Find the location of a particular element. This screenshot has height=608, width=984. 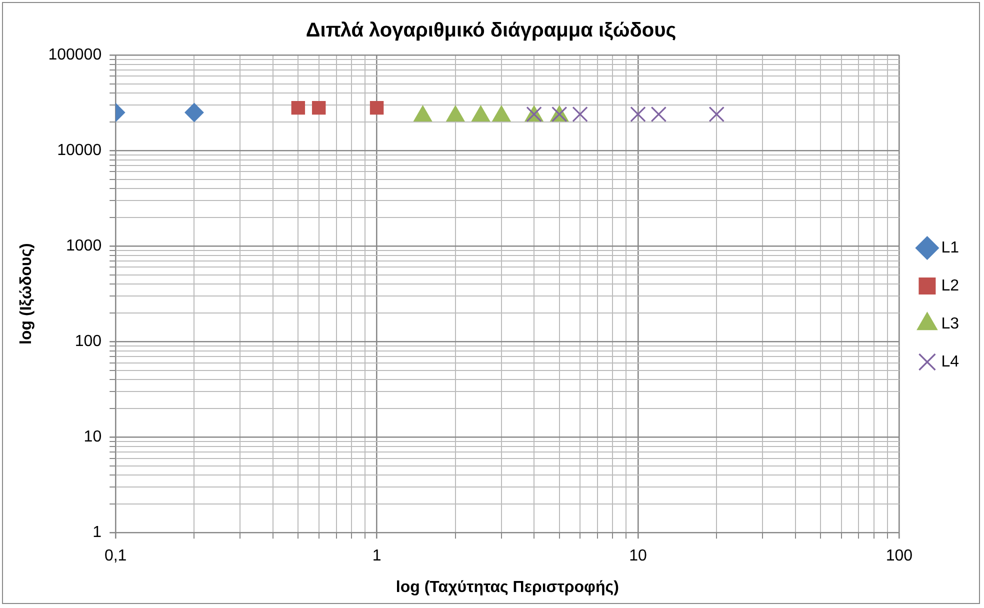

legend-label: L4 is located at coordinates (950, 361).